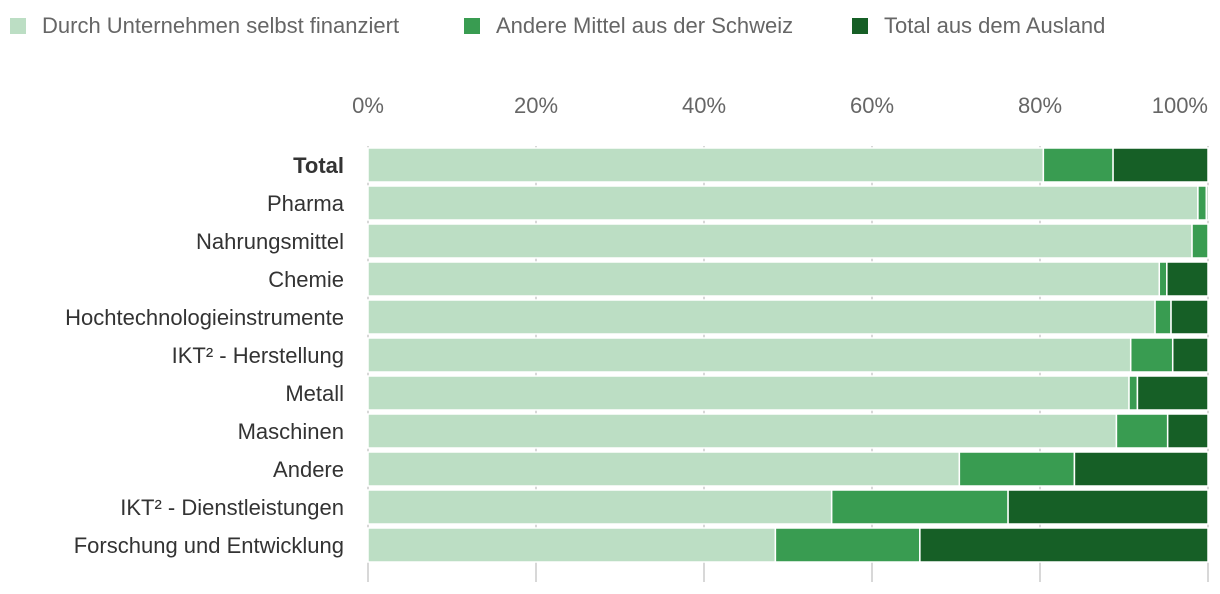 The image size is (1220, 594). I want to click on legend-item-2: Andere Mittel aus der Schweiz, so click(628, 25).